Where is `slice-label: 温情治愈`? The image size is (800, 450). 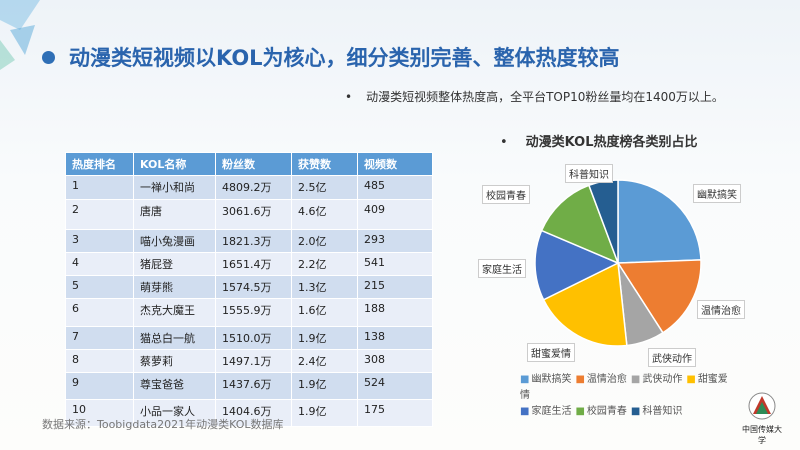
slice-label: 温情治愈 is located at coordinates (721, 309).